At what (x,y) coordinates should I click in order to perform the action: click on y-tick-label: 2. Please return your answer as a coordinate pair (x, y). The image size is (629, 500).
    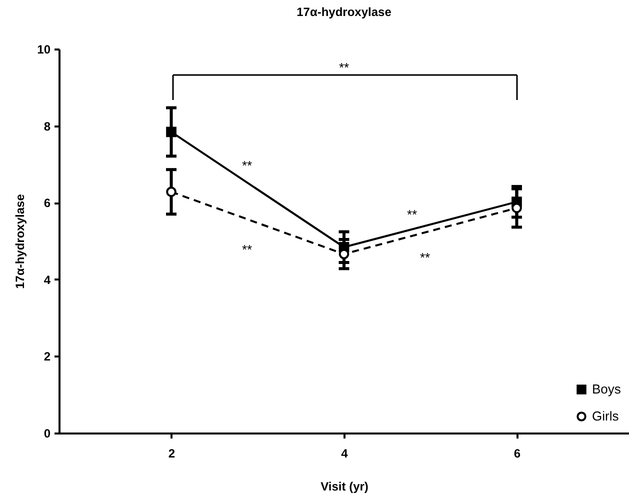
    Looking at the image, I should click on (47, 357).